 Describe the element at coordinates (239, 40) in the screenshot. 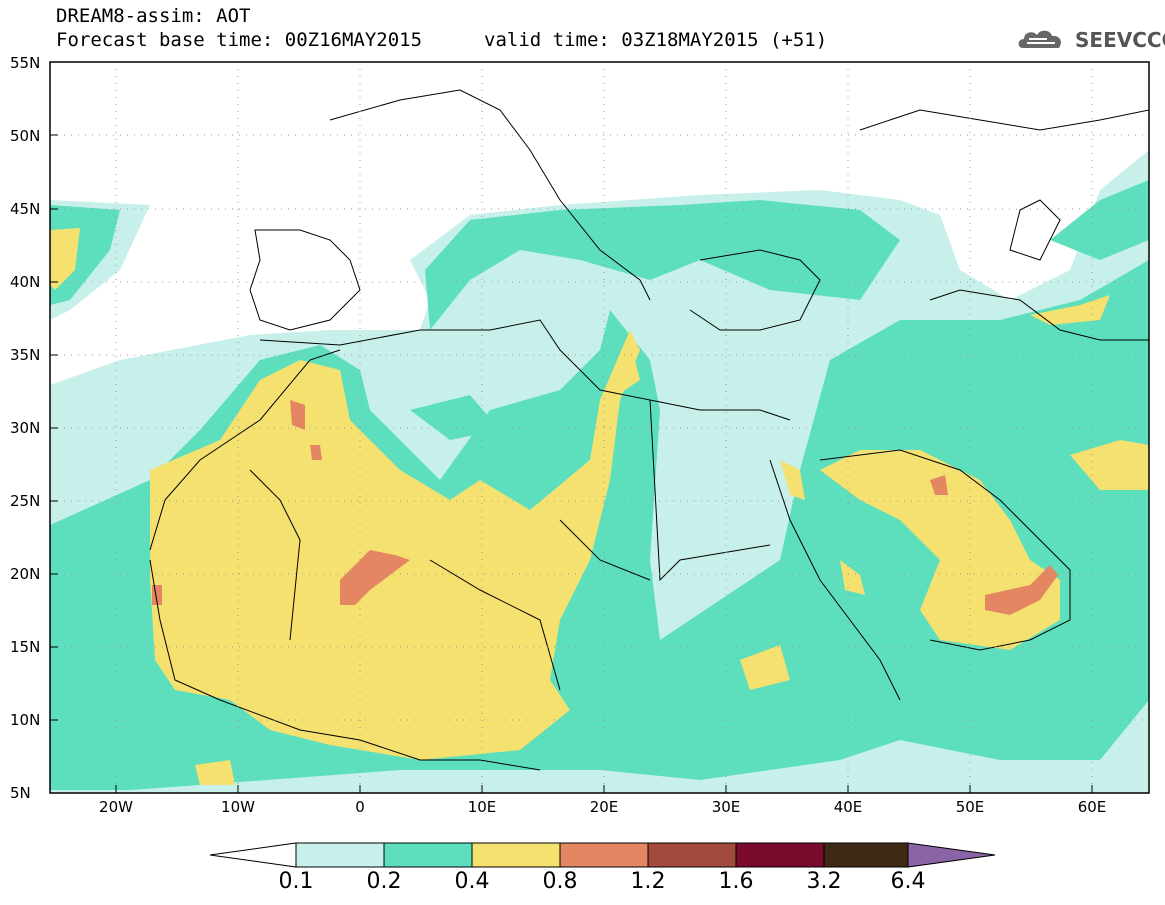

I see `base-time-label: Forecast base time: 00Z16MAY2015` at that location.